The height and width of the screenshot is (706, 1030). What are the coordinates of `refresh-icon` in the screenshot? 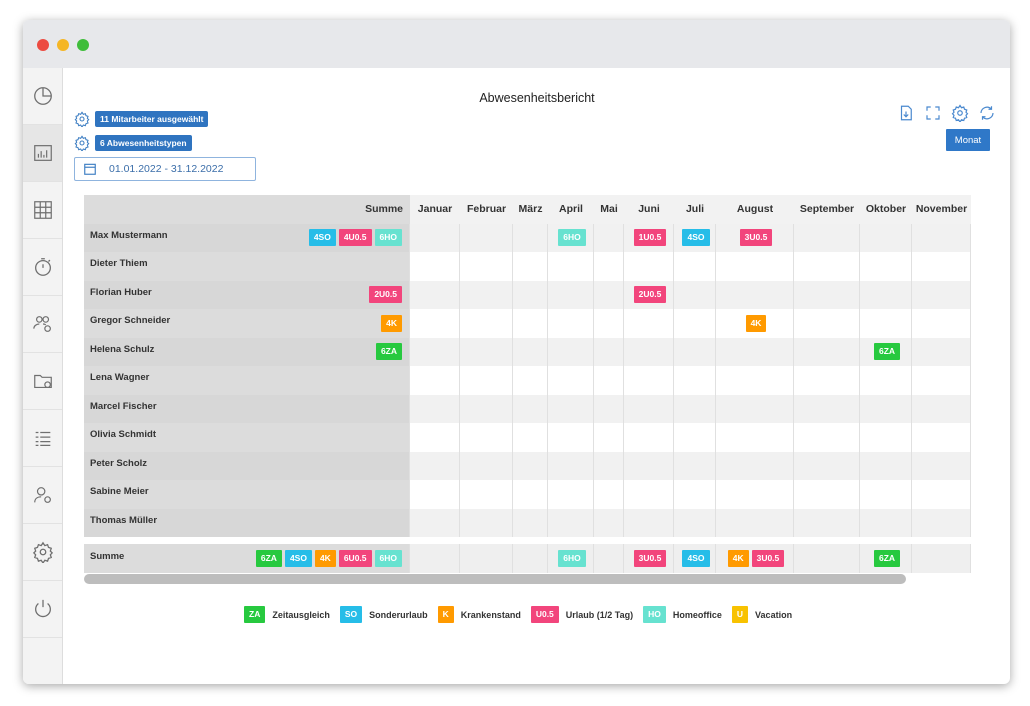 It's located at (987, 113).